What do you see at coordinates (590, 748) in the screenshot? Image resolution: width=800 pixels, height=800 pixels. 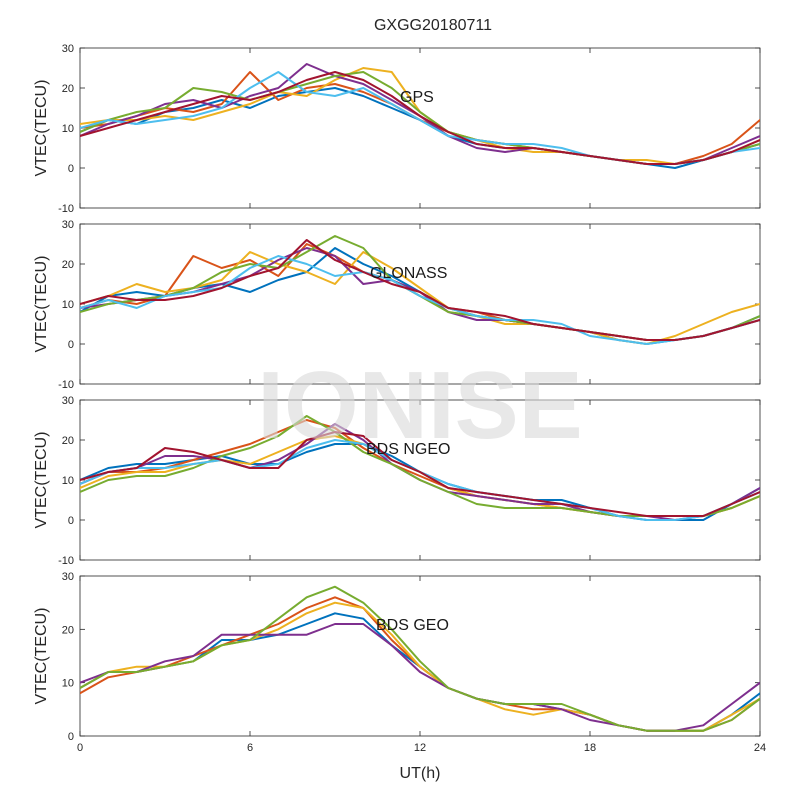 I see `x-tick-label: 18` at bounding box center [590, 748].